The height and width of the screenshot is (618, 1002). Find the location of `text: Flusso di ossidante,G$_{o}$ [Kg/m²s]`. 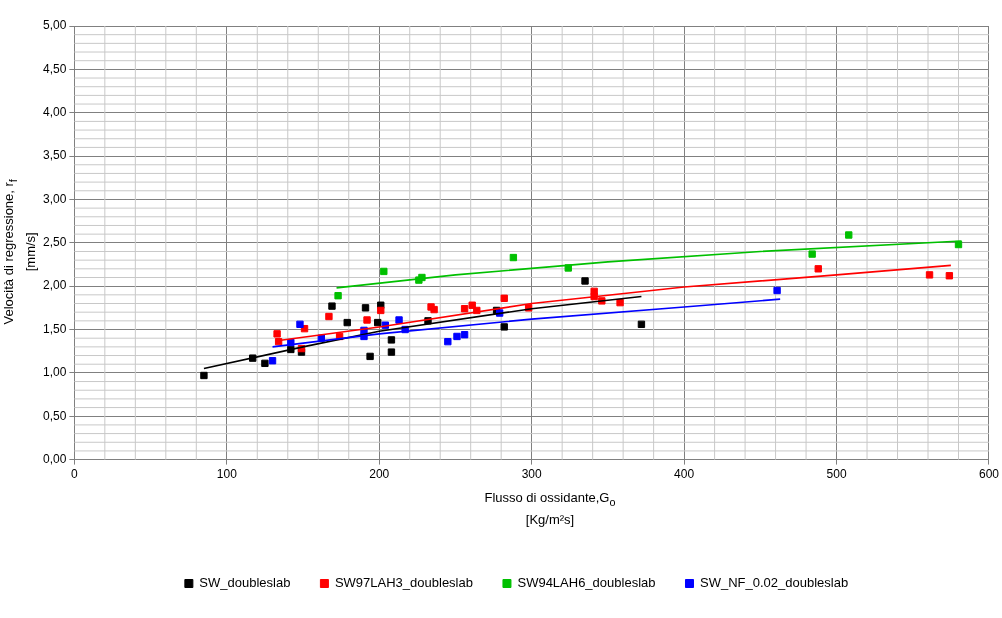

text: Flusso di ossidante,G$_{o}$ [Kg/m²s] is located at coordinates (550, 508).